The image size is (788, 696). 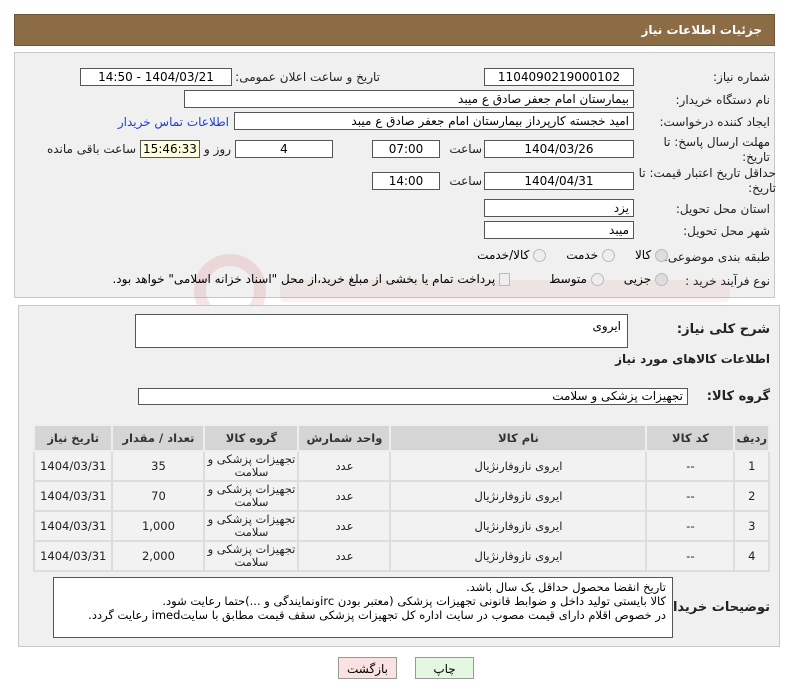 What do you see at coordinates (170, 149) in the screenshot?
I see `remaining-time-field: 15:46:33` at bounding box center [170, 149].